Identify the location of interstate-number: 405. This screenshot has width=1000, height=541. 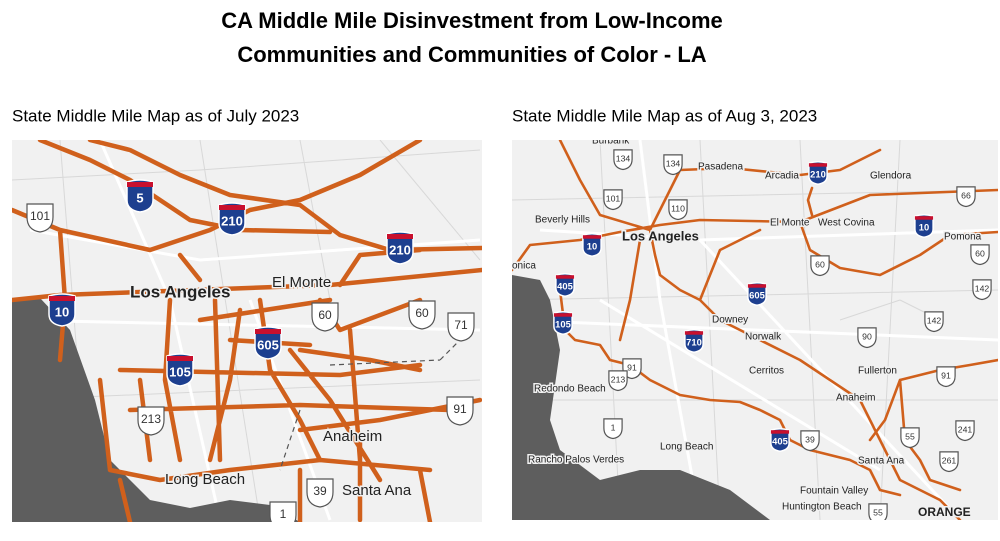
(780, 441).